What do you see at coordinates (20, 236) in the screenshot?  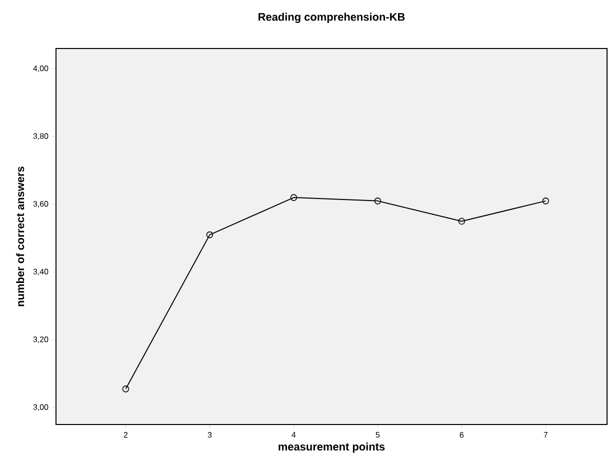 I see `y-axis-title: number of correct answers` at bounding box center [20, 236].